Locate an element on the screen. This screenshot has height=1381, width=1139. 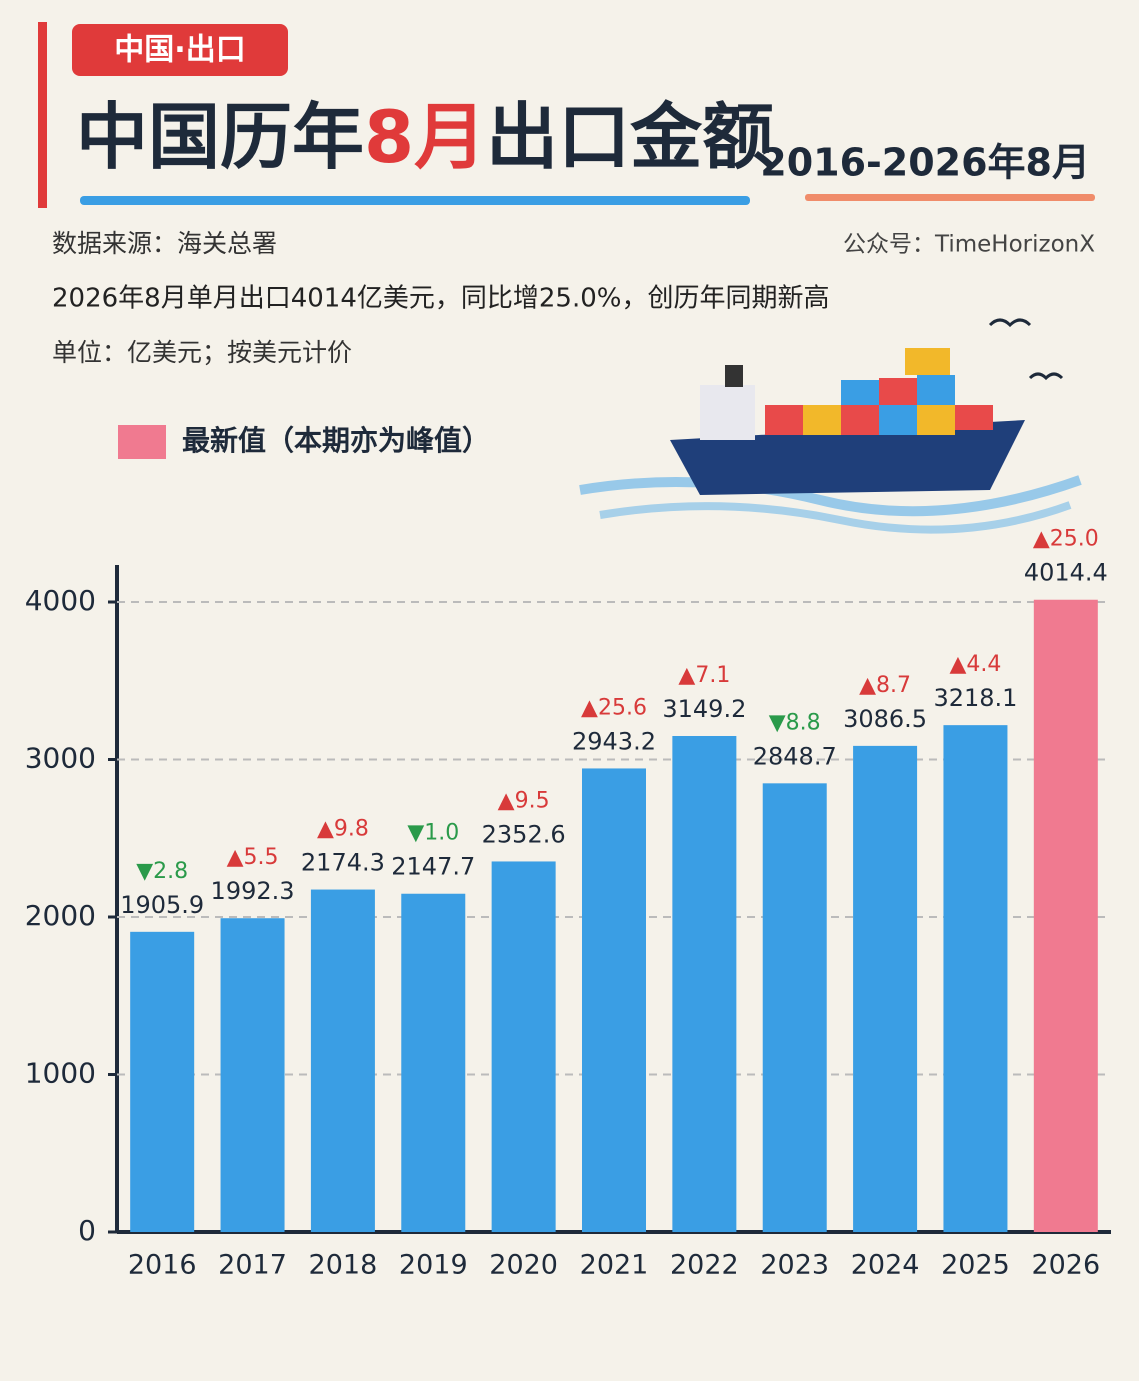
growth-label: ▲25.0 is located at coordinates (1066, 539).